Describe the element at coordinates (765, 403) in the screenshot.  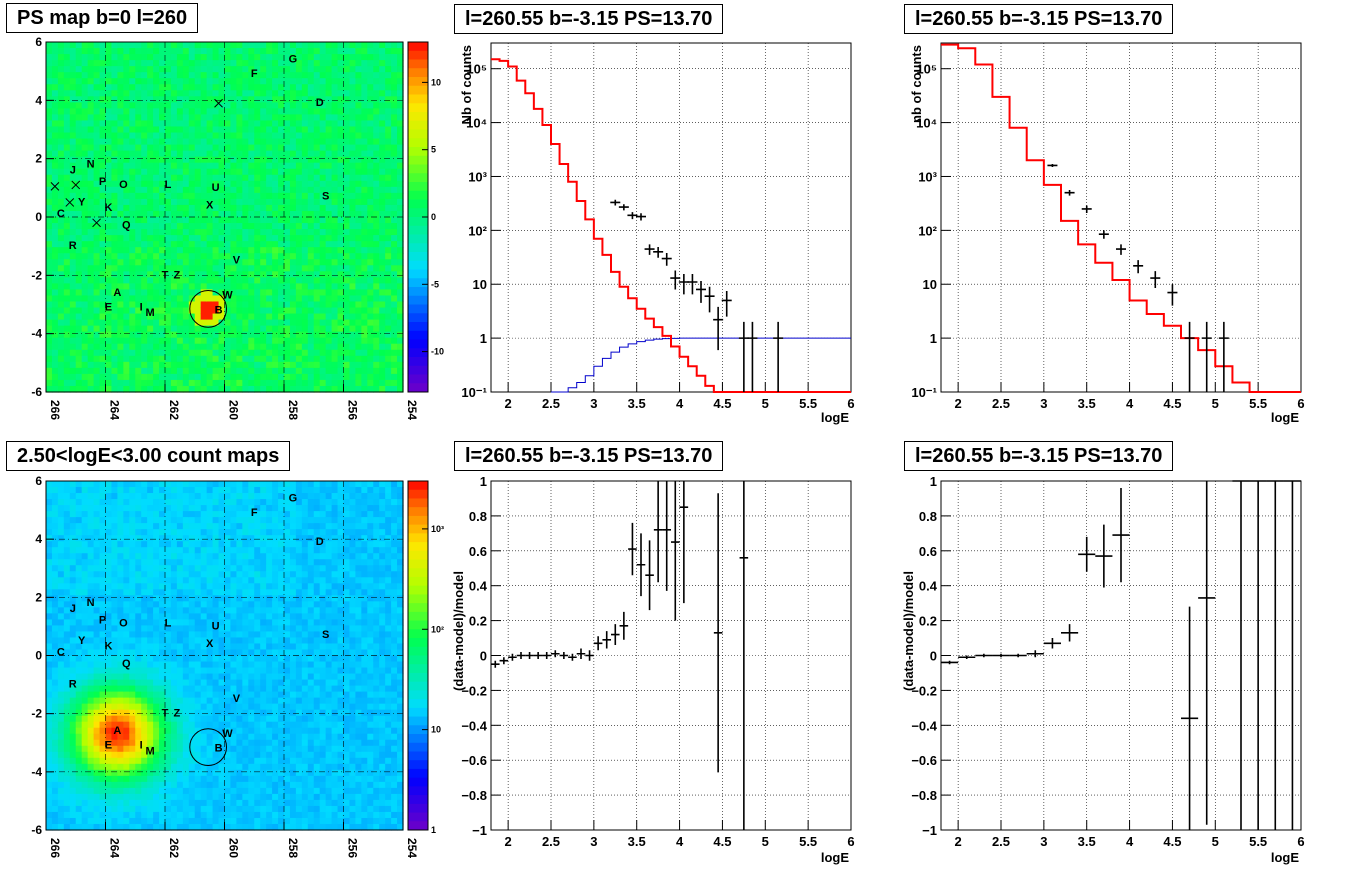
I see `x-tick-label: 5` at that location.